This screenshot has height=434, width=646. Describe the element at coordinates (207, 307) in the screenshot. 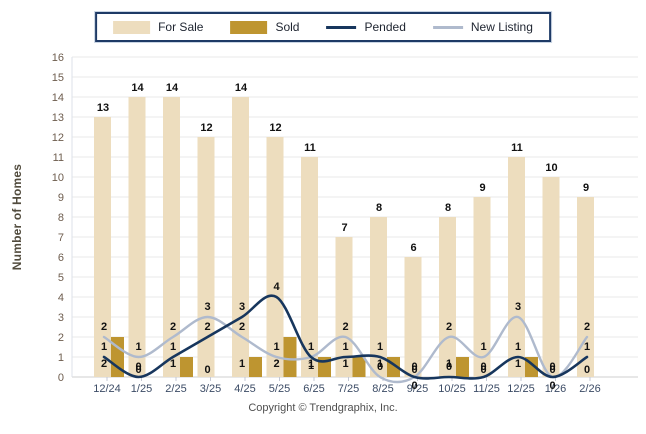

I see `new-listing-value-label: 3` at that location.